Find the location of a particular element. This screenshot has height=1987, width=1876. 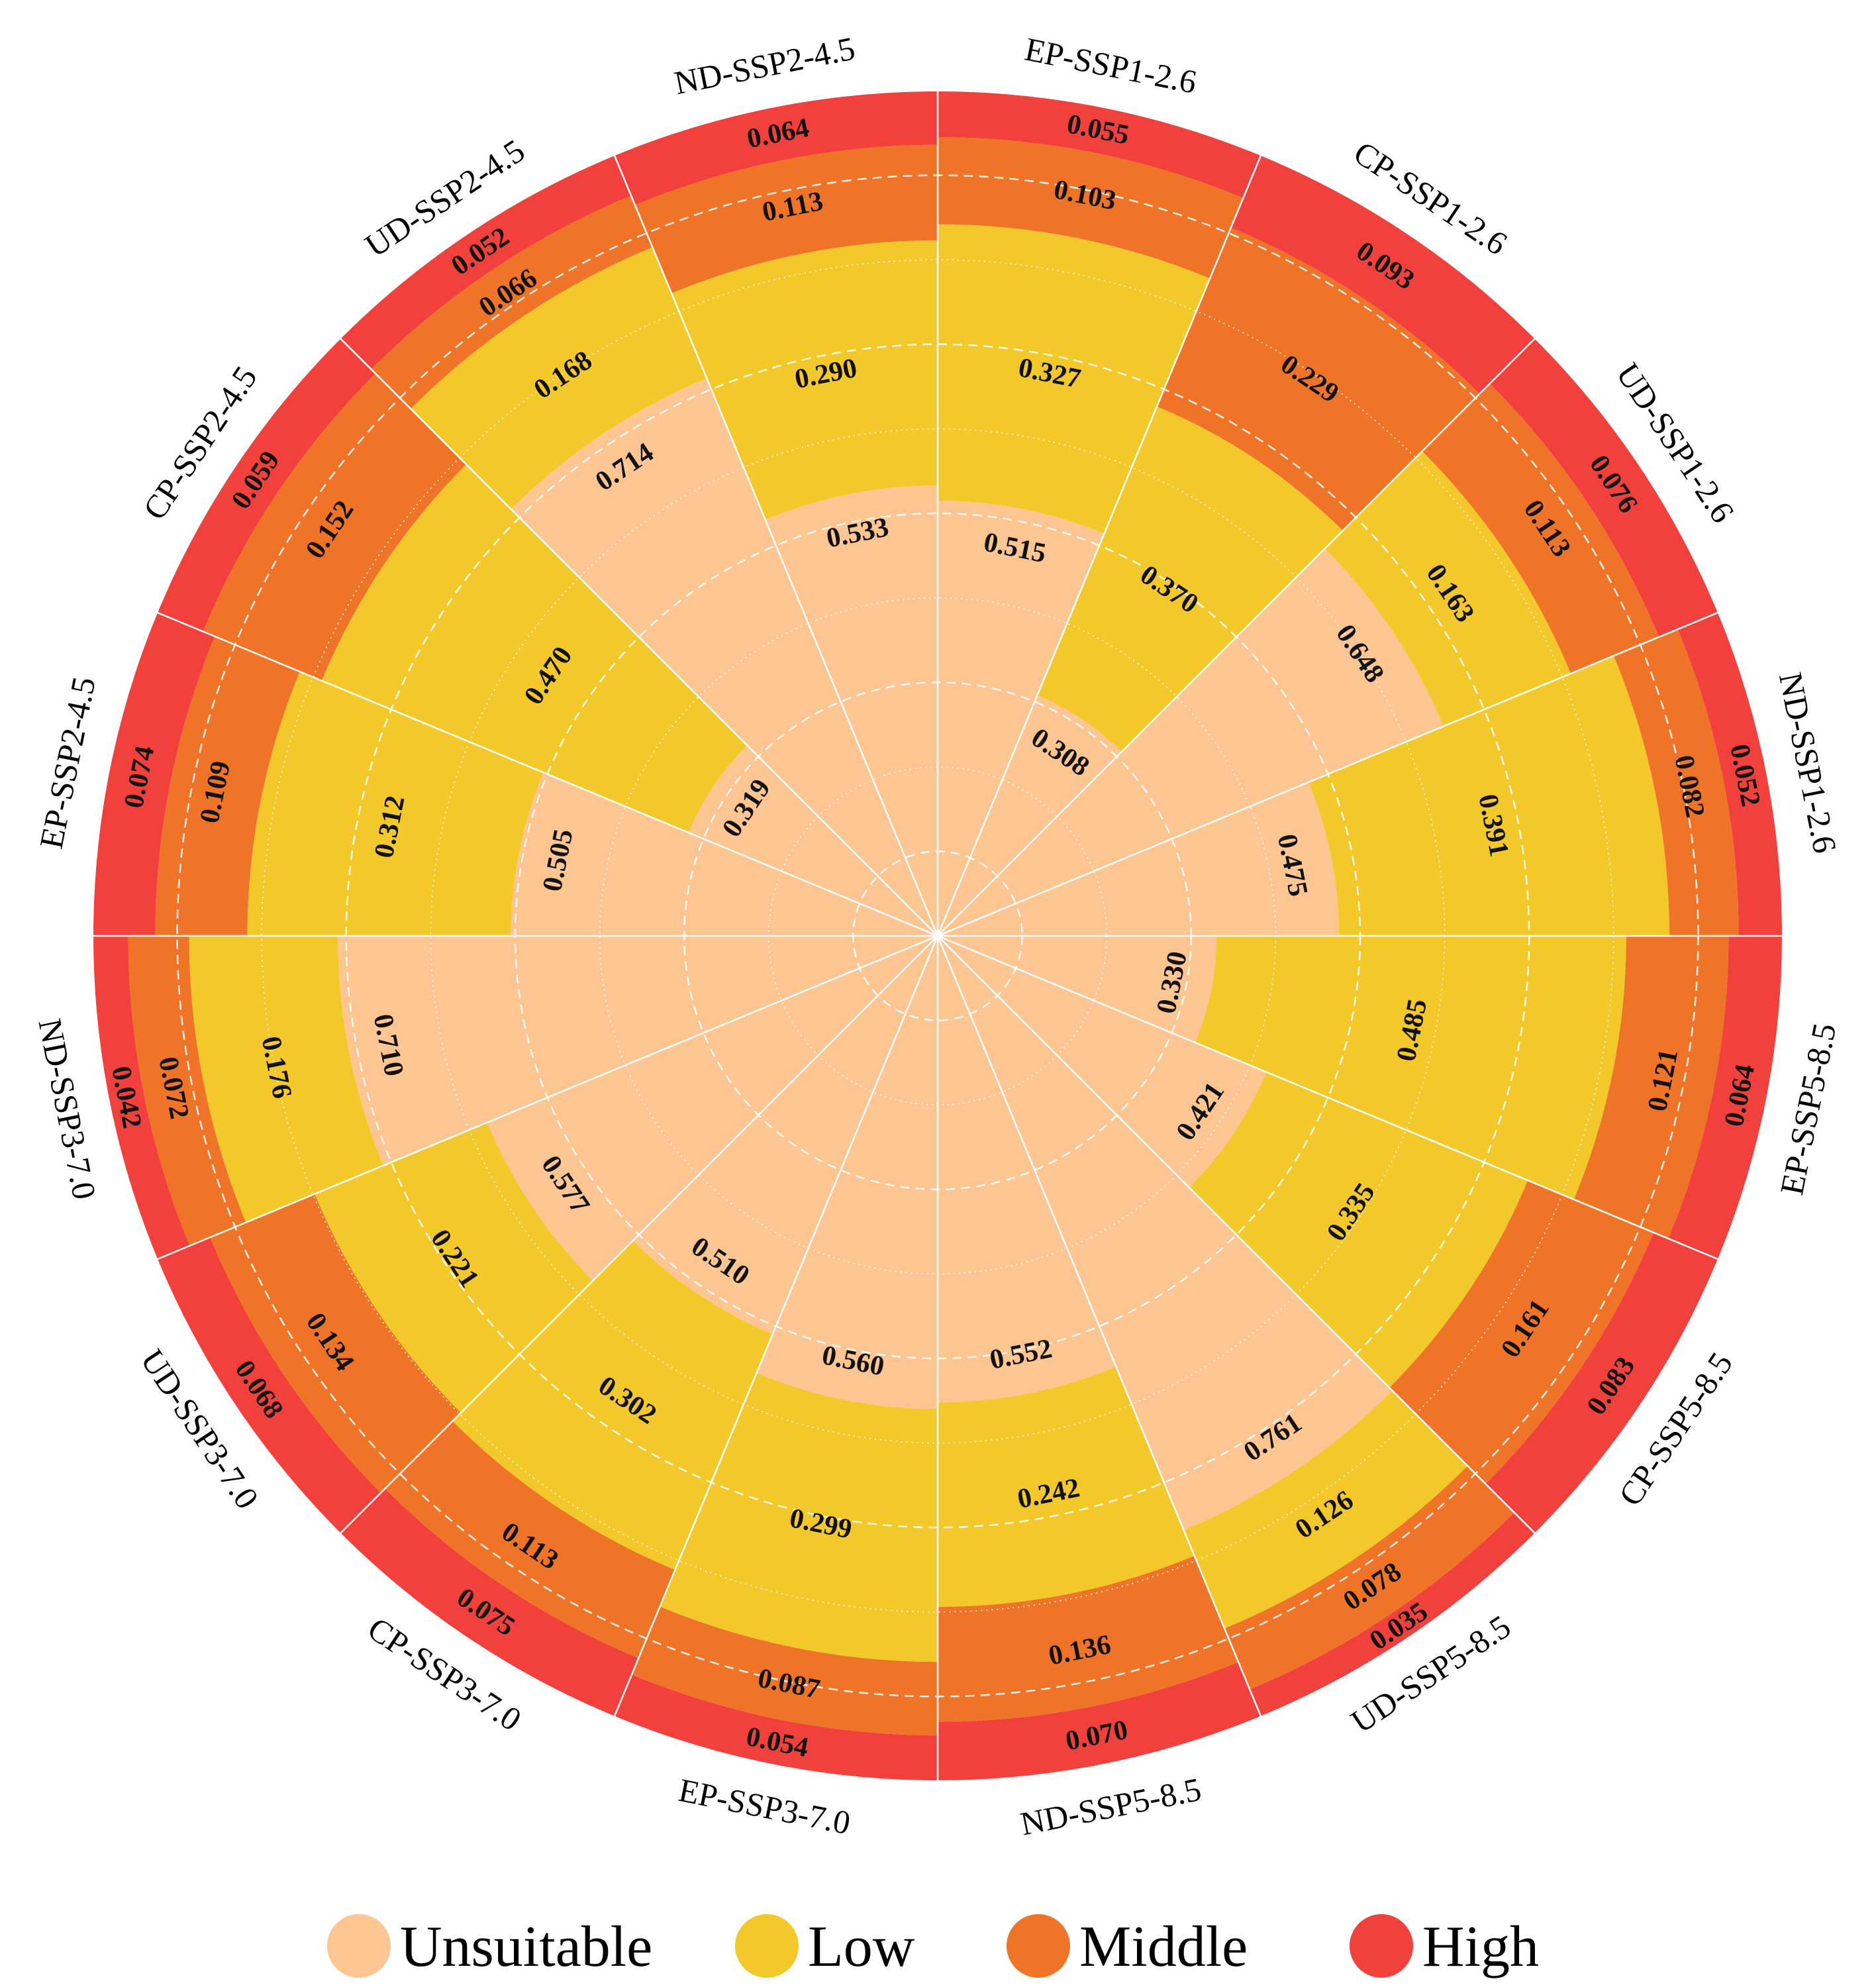

category-label-4: EP-SSP5-8.5 is located at coordinates (1808, 1108).